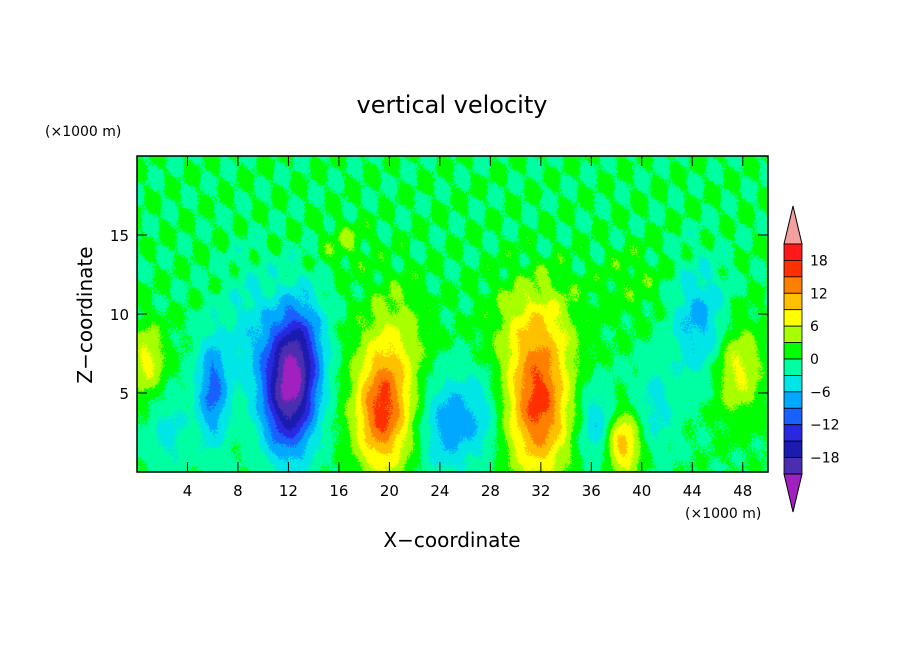  What do you see at coordinates (825, 459) in the screenshot?
I see `colorbar-tick-label: −18` at bounding box center [825, 459].